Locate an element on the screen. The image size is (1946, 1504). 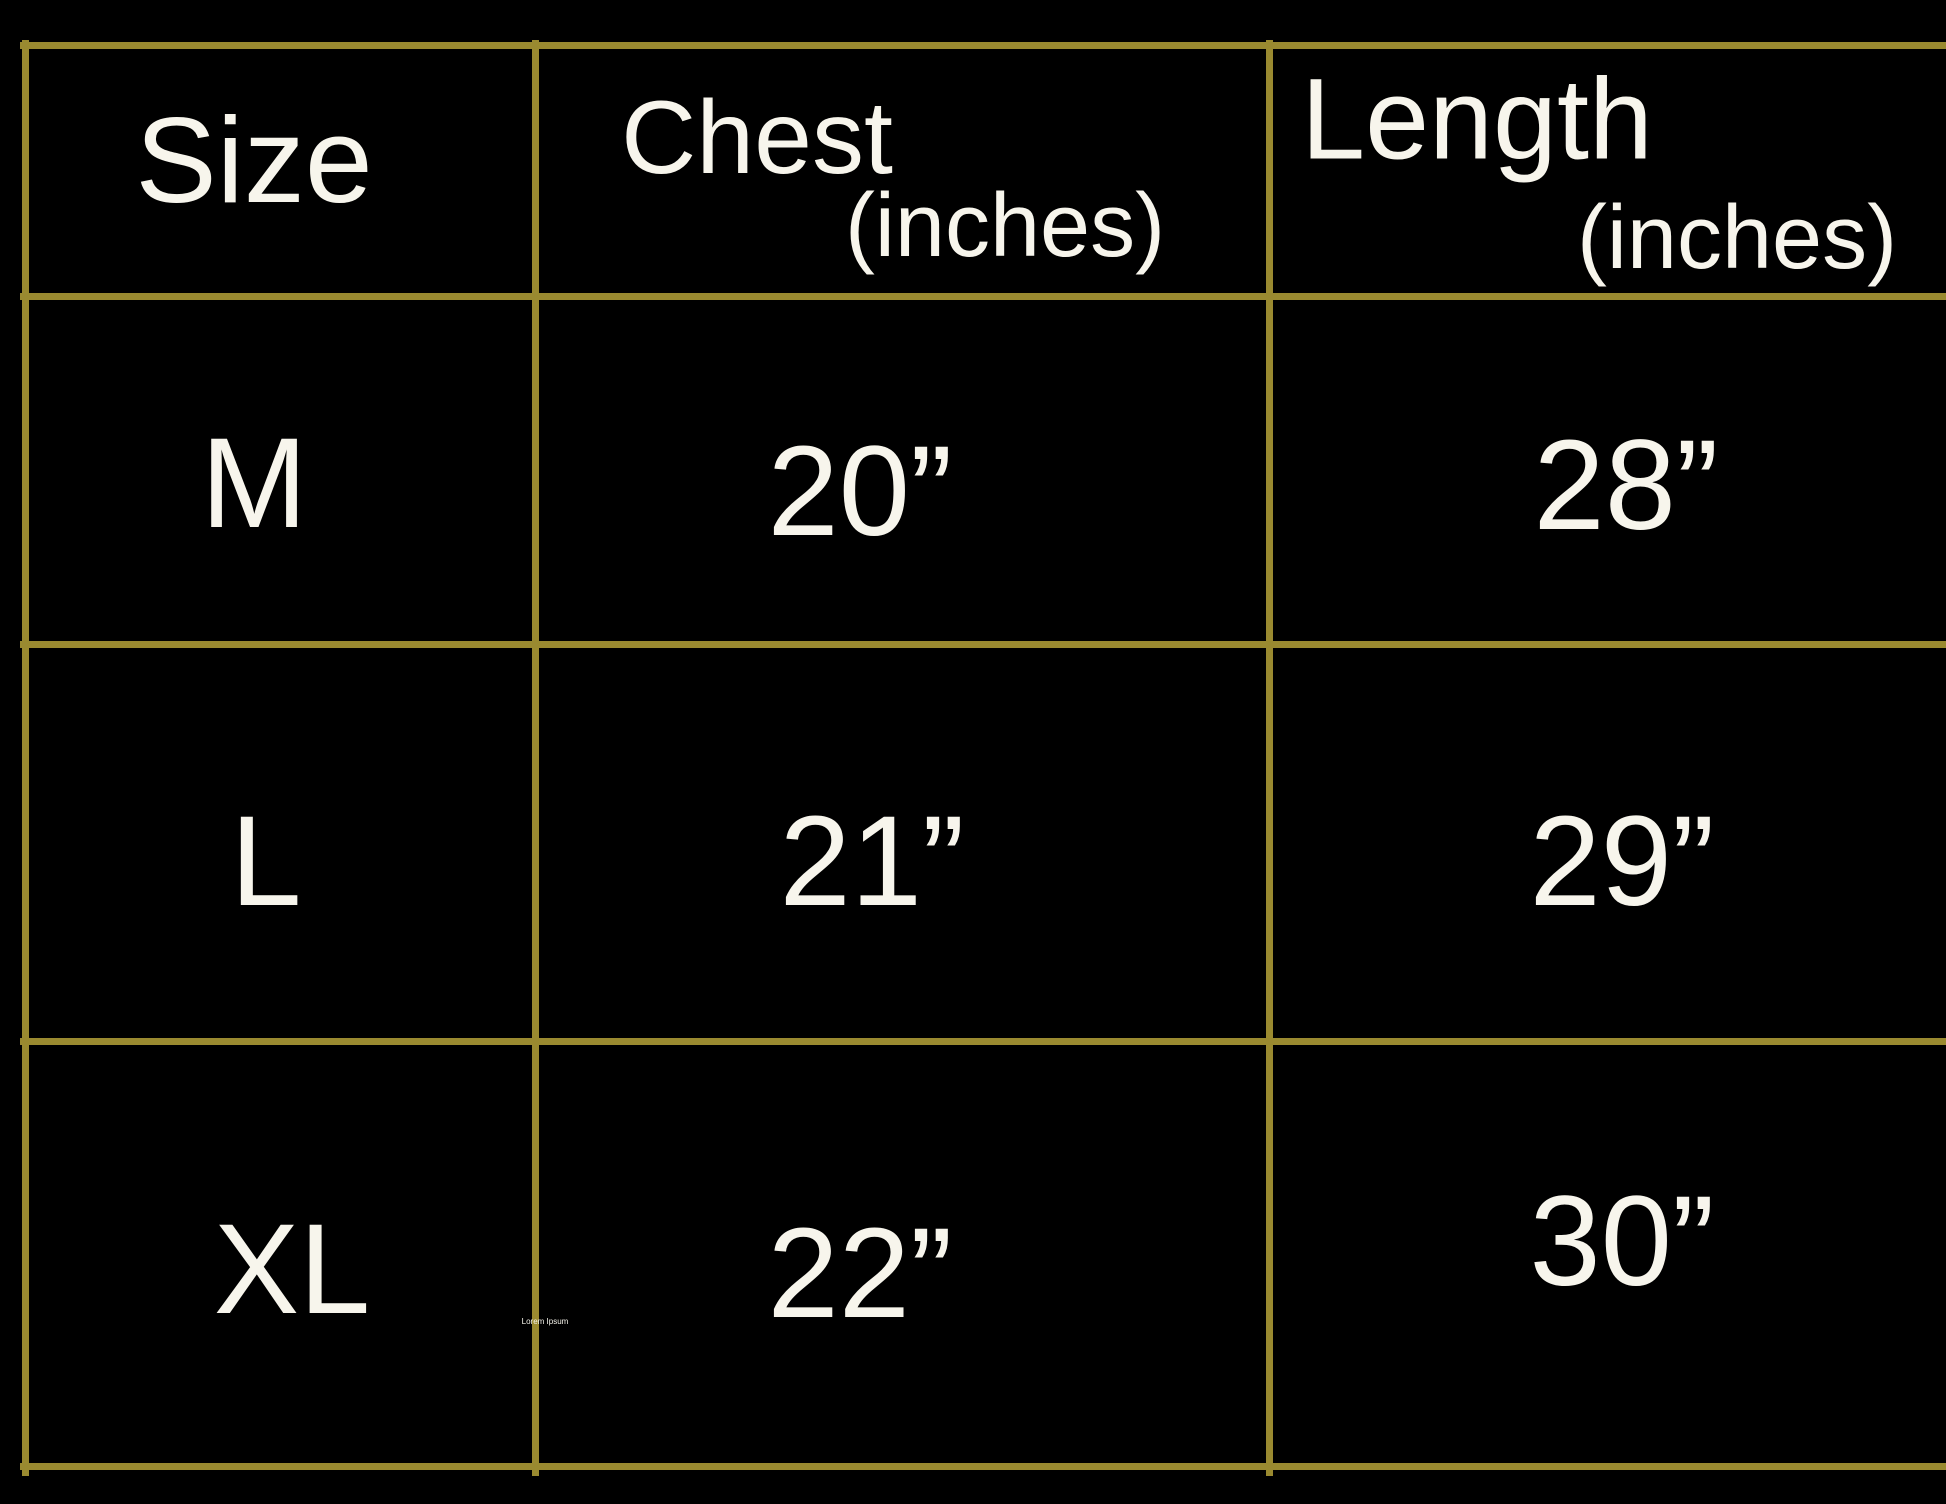
header-size: Size is located at coordinates (254, 160).